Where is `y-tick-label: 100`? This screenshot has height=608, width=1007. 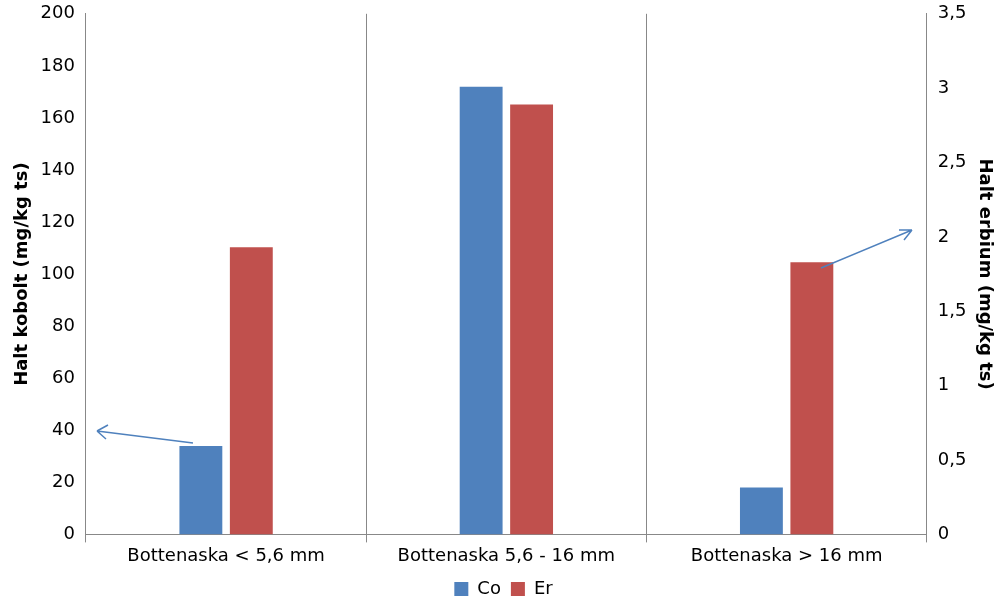
y-tick-label: 100 is located at coordinates (57, 272).